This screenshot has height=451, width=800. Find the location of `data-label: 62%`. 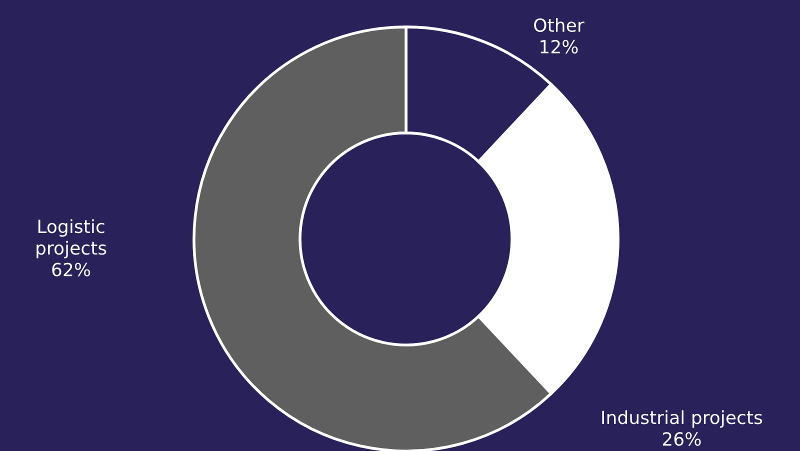

data-label: 62% is located at coordinates (71, 269).